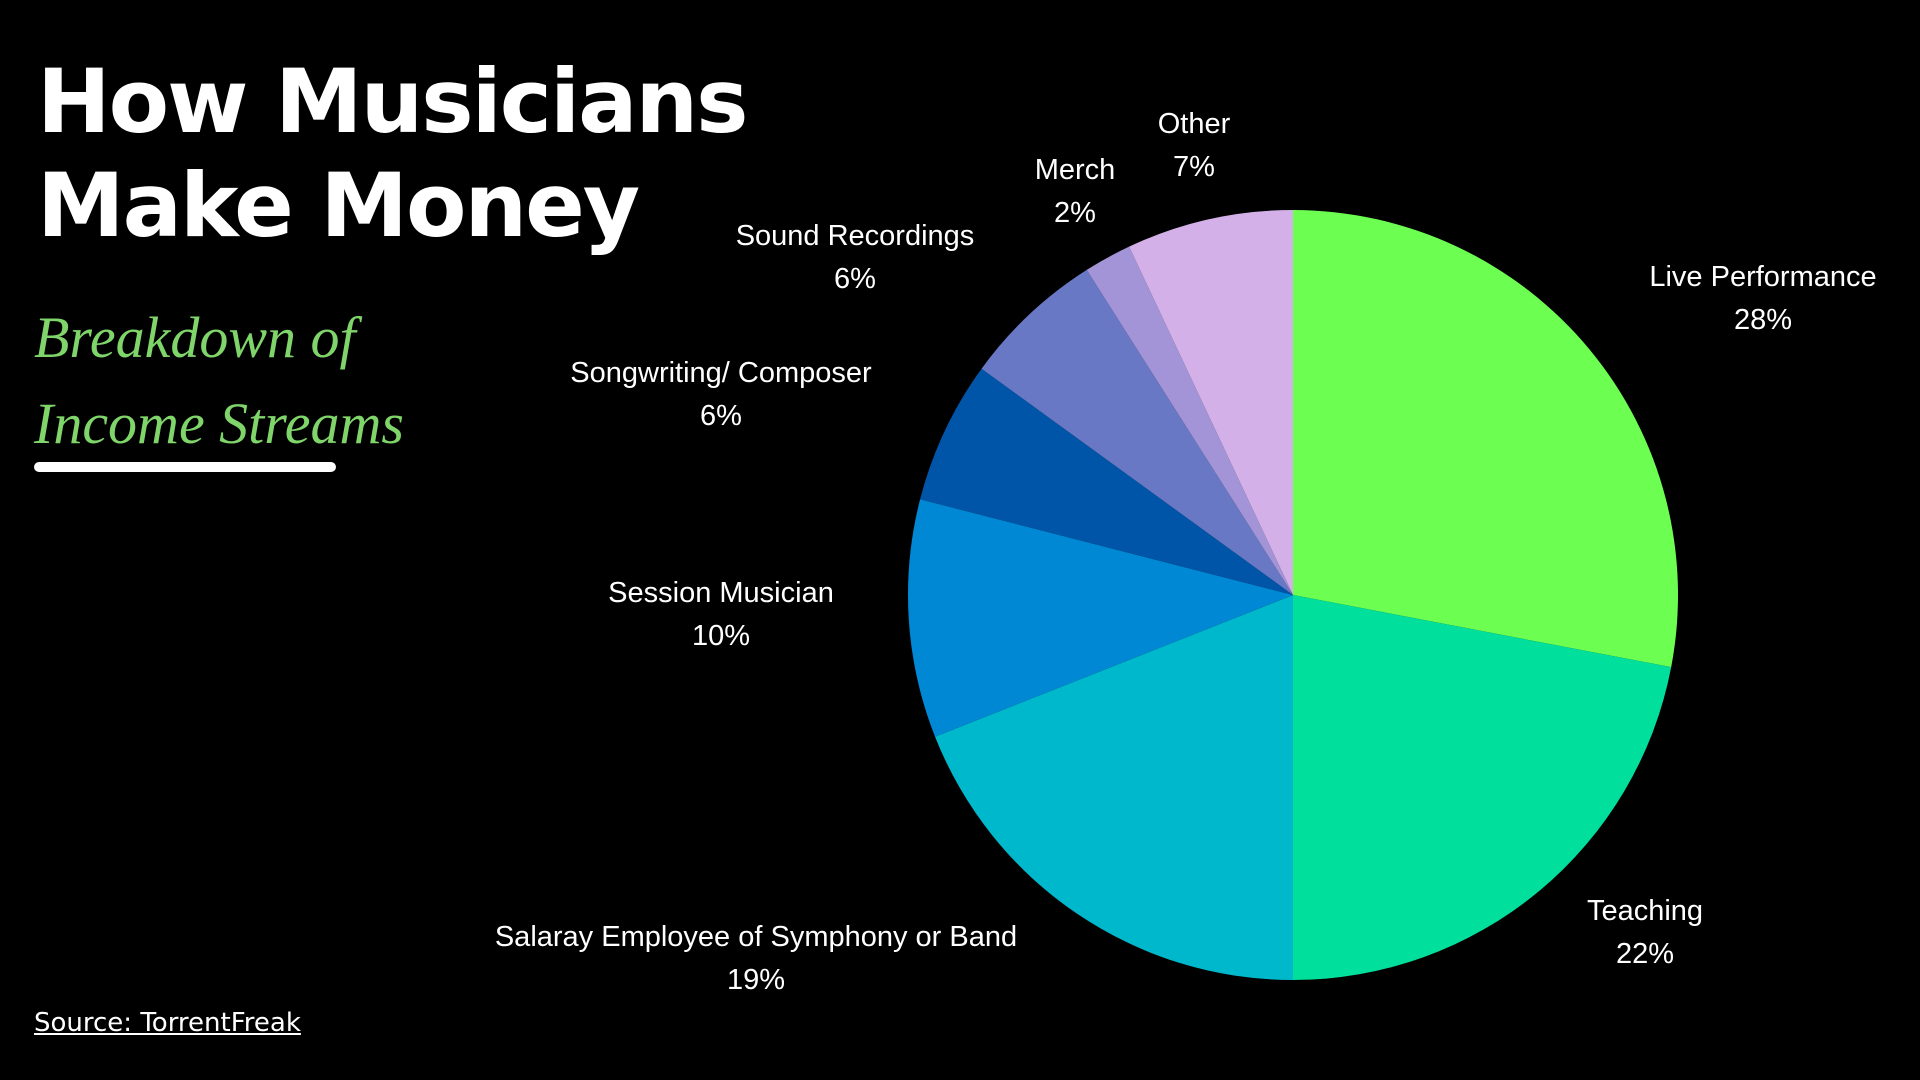  I want to click on chart-title: How Musicians Make Money, so click(393, 153).